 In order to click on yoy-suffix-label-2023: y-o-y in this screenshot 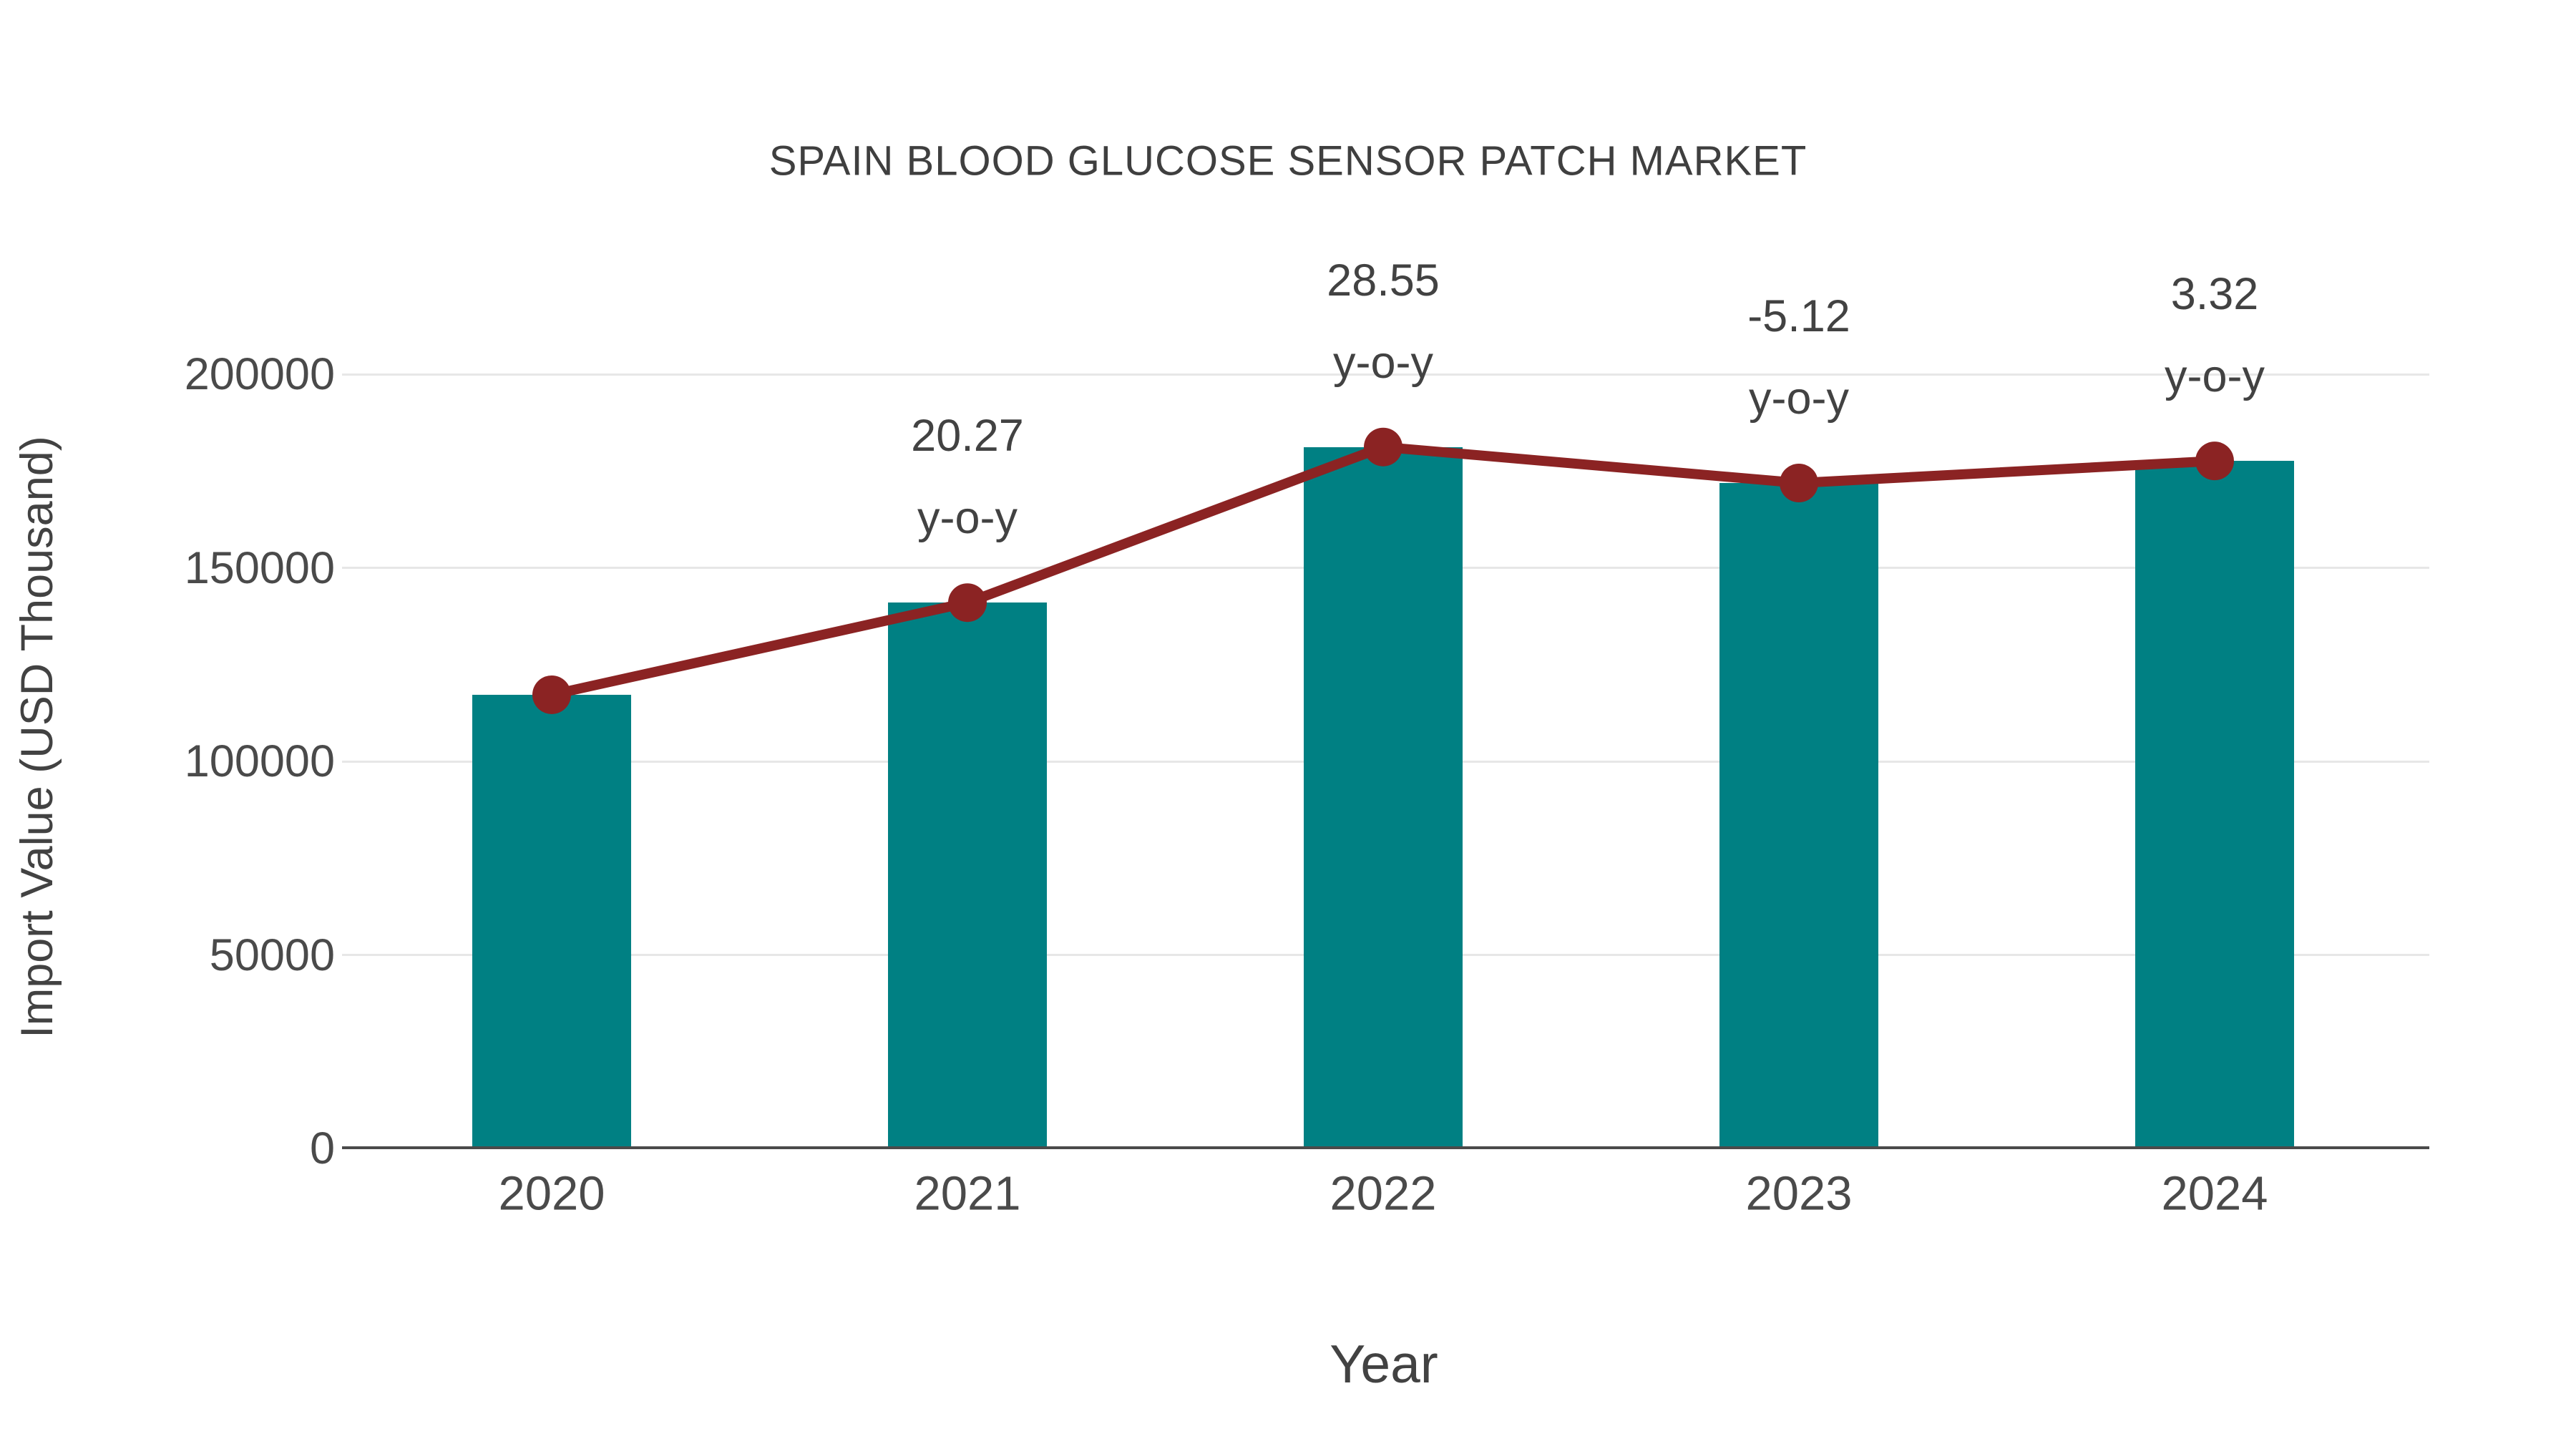, I will do `click(1799, 399)`.